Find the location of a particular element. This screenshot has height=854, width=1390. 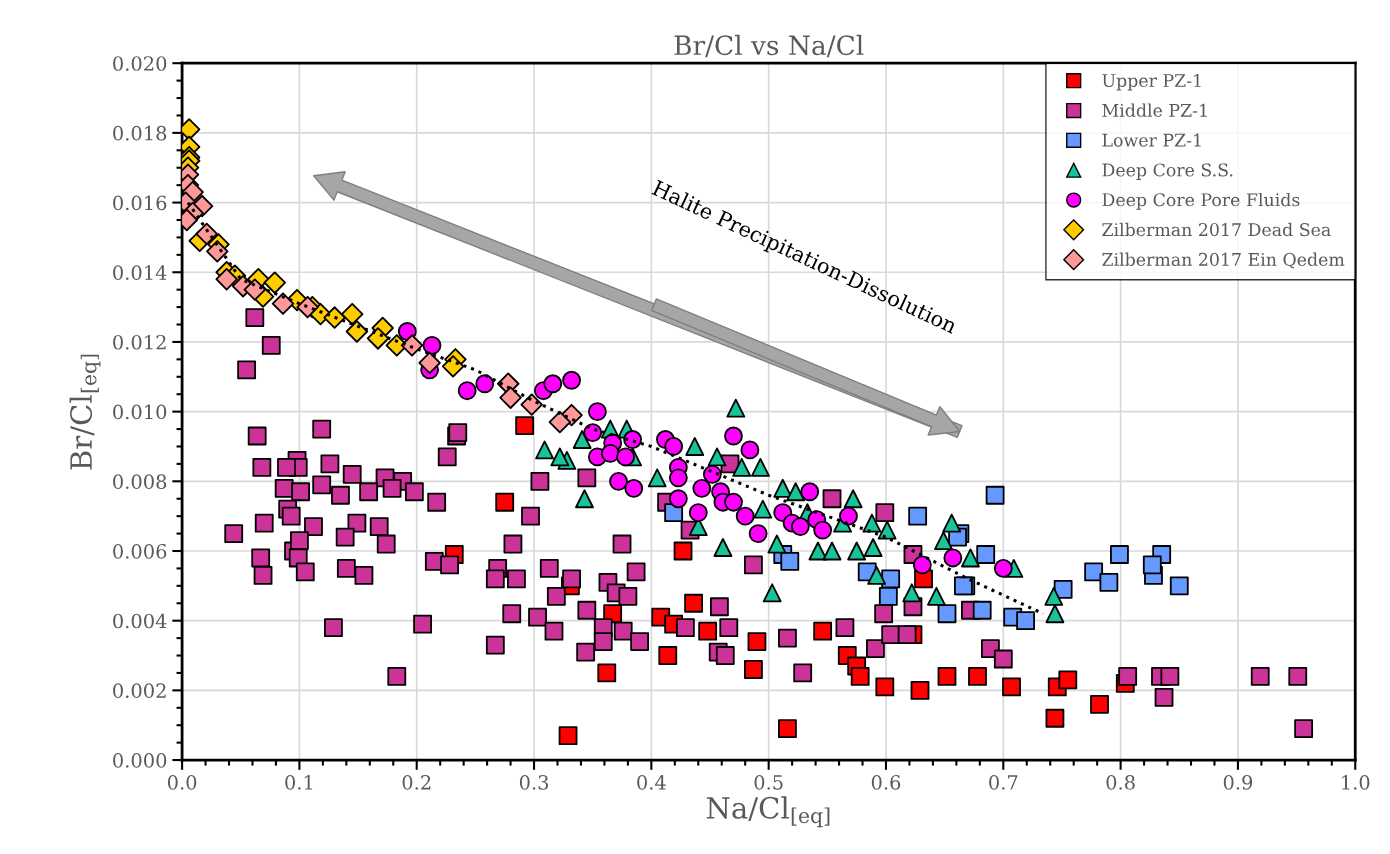

y-tick-label: 0.004 is located at coordinates (140, 621).